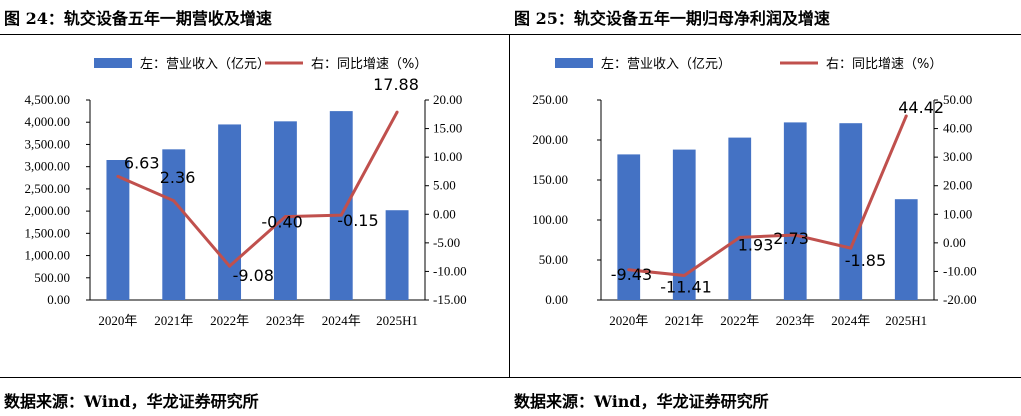 The width and height of the screenshot is (1021, 416). I want to click on right-tick-label: 5.00, so click(444, 185).